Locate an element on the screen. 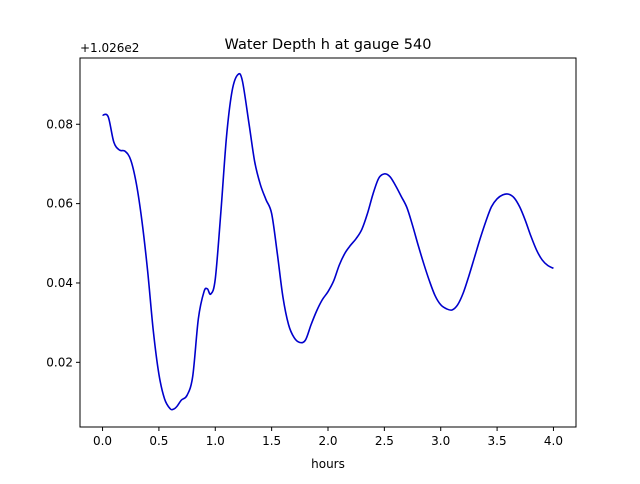 Image resolution: width=640 pixels, height=484 pixels. x-tick-label: 4.0 is located at coordinates (553, 441).